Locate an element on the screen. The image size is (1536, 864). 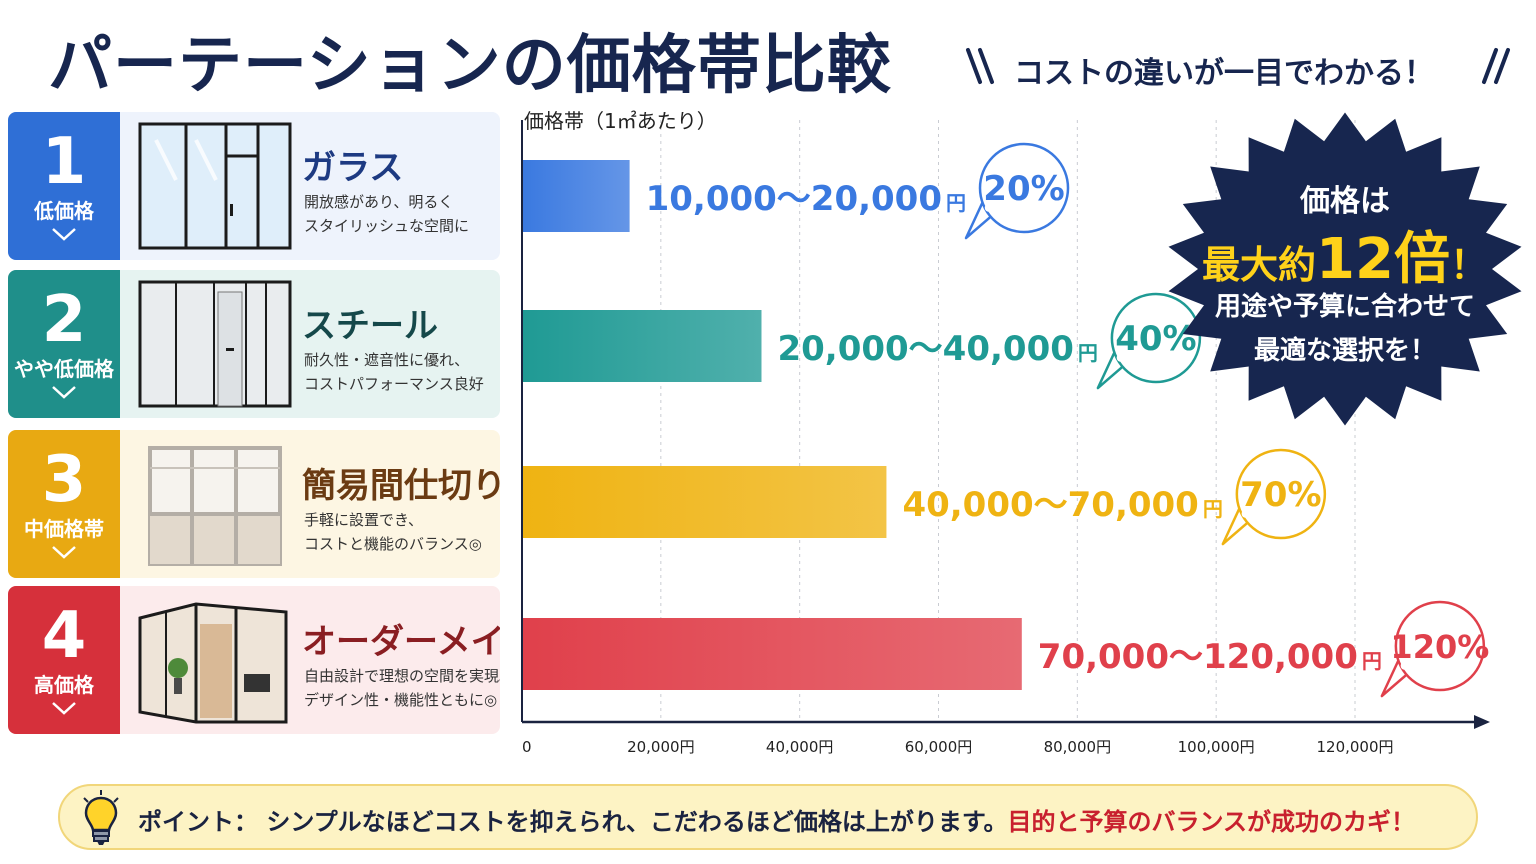
range-value: 10,000〜20,000 is located at coordinates (794, 199).